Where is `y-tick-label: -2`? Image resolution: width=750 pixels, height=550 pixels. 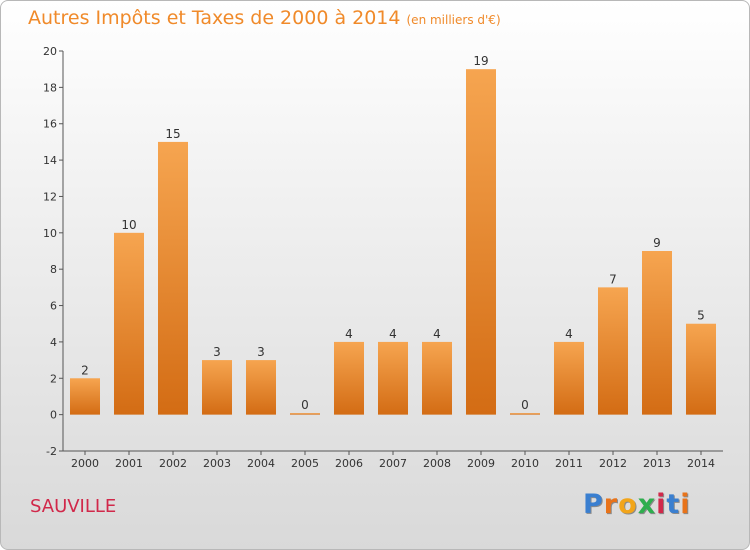
y-tick-label: -2 is located at coordinates (51, 451).